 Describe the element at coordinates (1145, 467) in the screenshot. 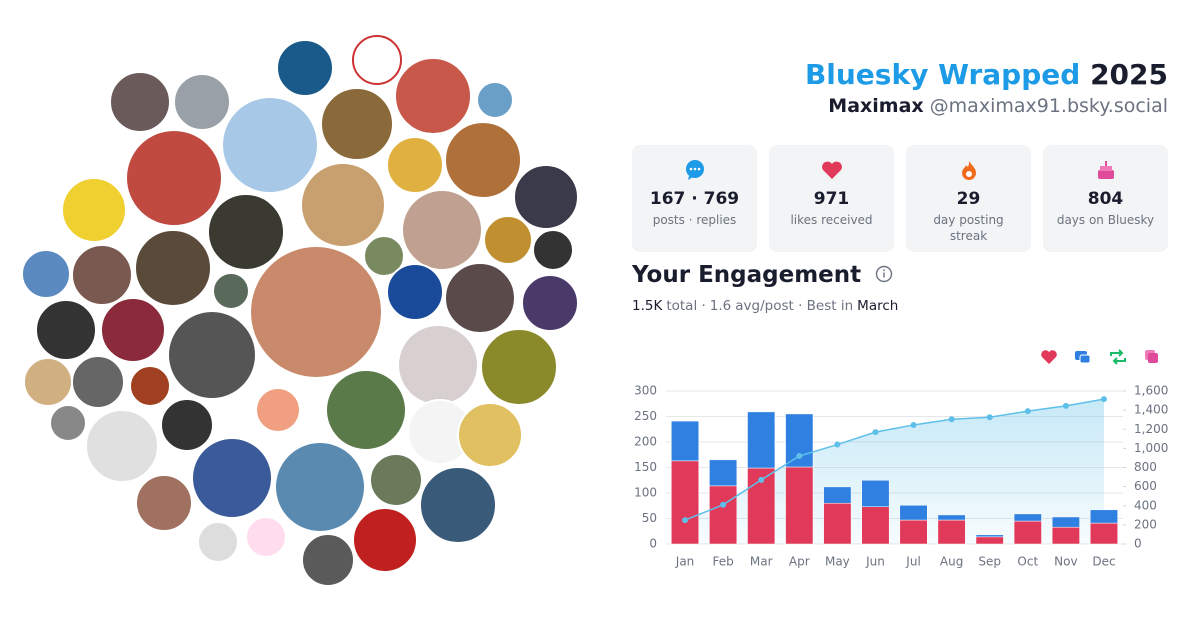

I see `y2-tick-label: 800` at that location.